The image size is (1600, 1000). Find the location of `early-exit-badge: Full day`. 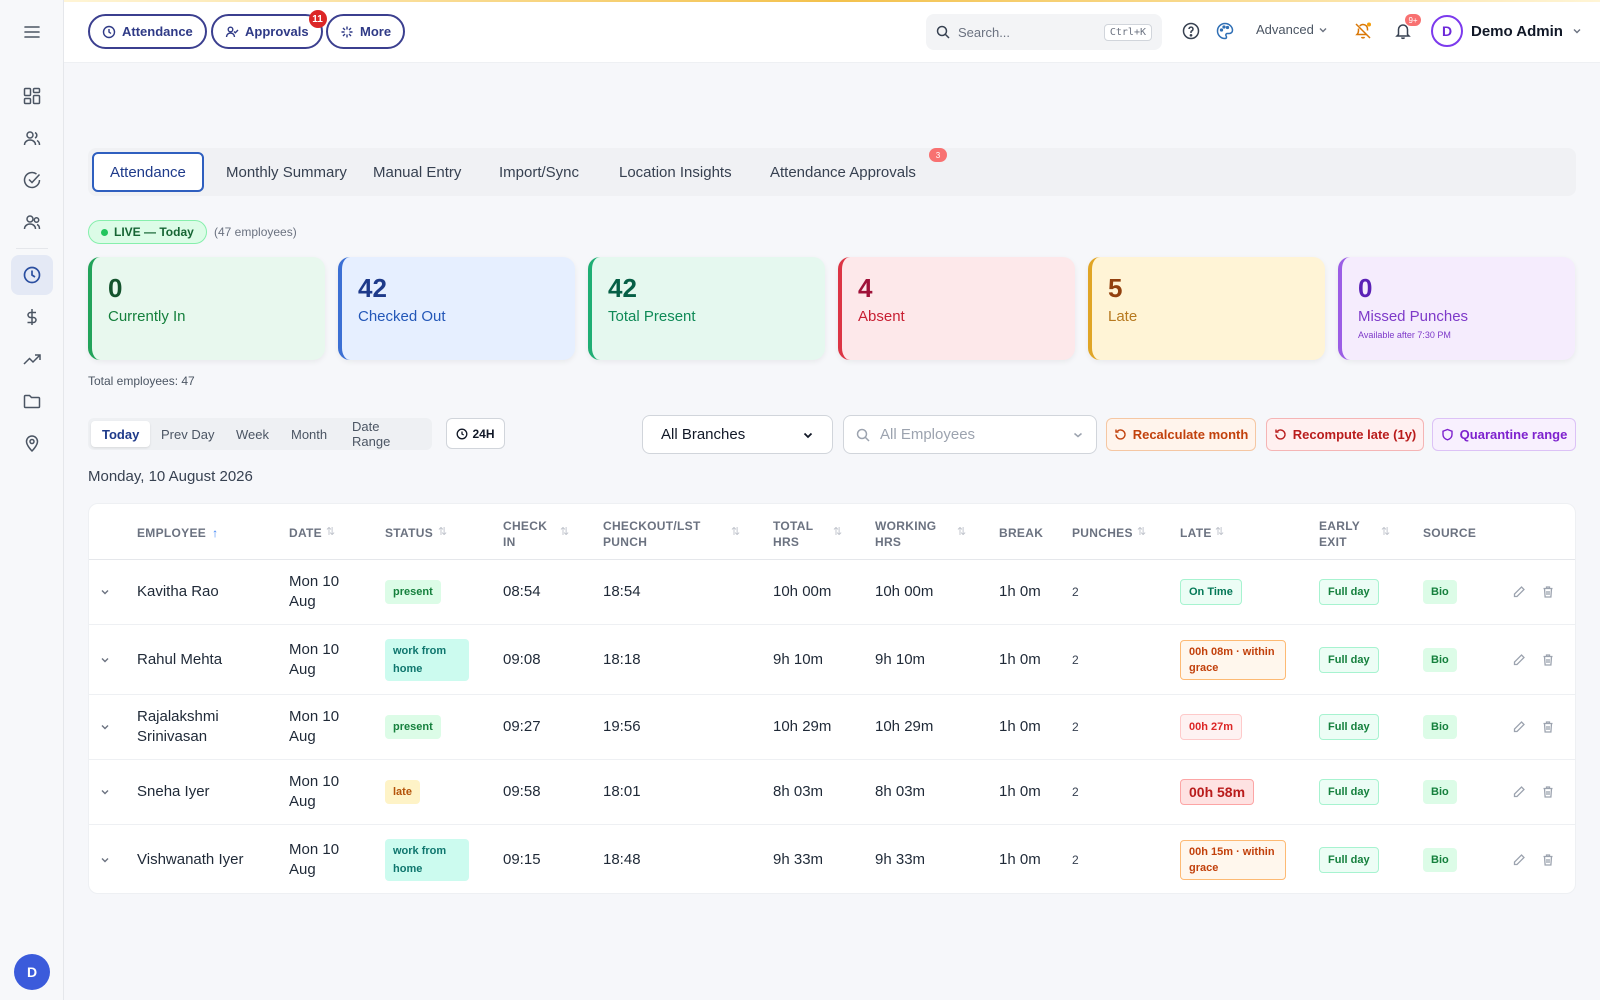

early-exit-badge: Full day is located at coordinates (1349, 659).